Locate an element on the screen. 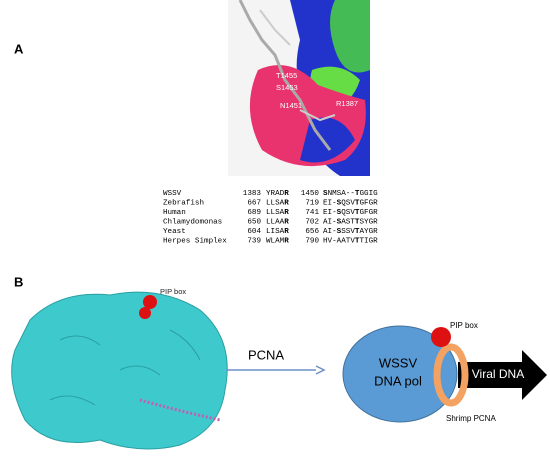 This screenshot has height=461, width=550. species: Zebrafish is located at coordinates (183, 204).